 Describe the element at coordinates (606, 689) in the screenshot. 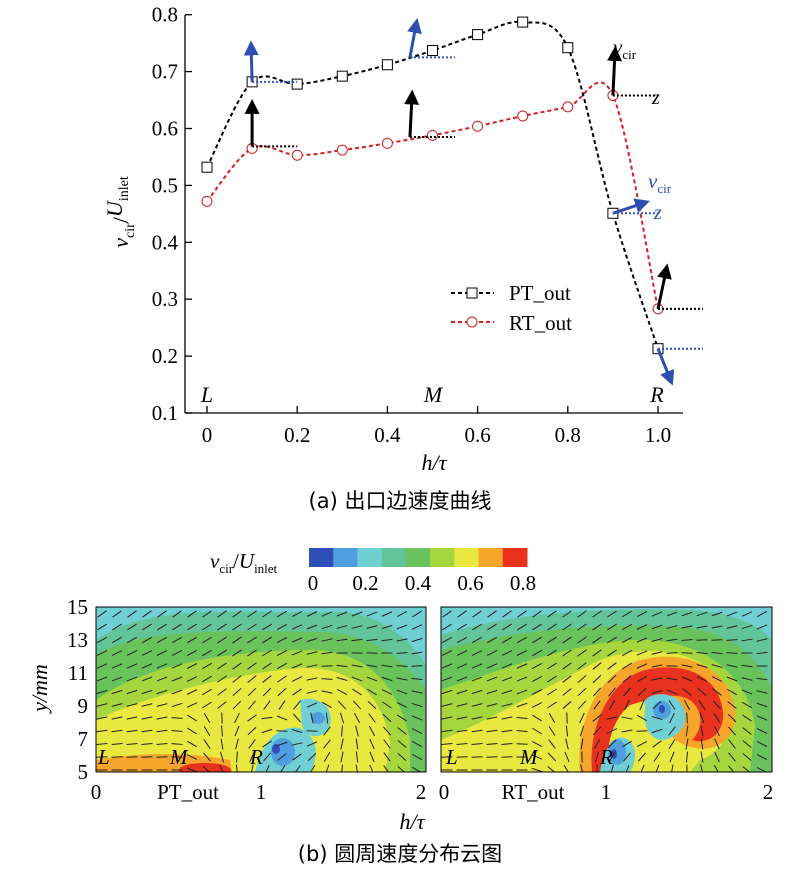

I see `contour-frame-rt` at that location.